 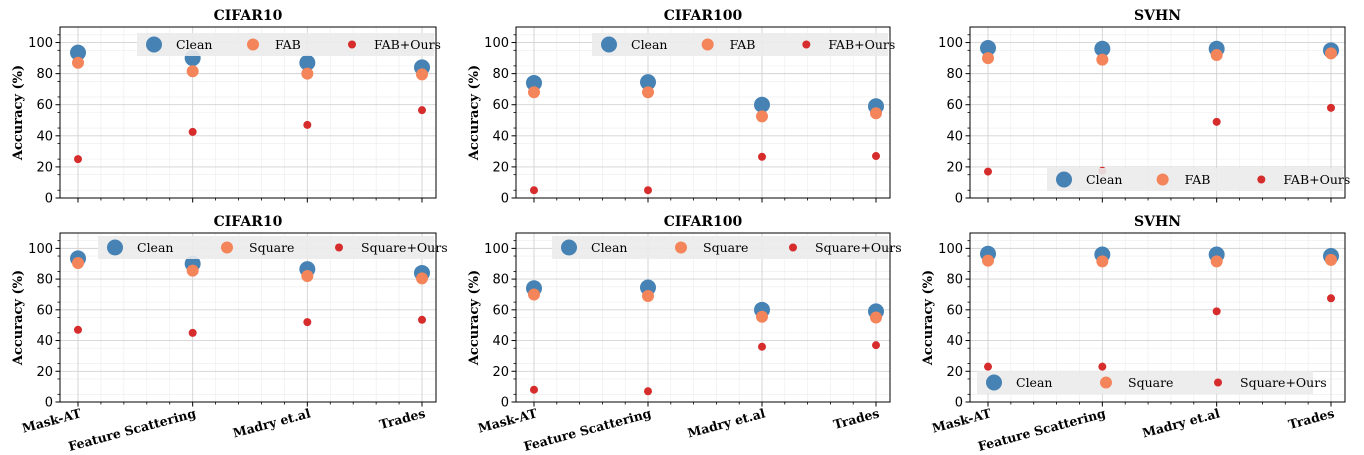 What do you see at coordinates (44, 372) in the screenshot?
I see `chart-3-y-tick-label: 20` at bounding box center [44, 372].